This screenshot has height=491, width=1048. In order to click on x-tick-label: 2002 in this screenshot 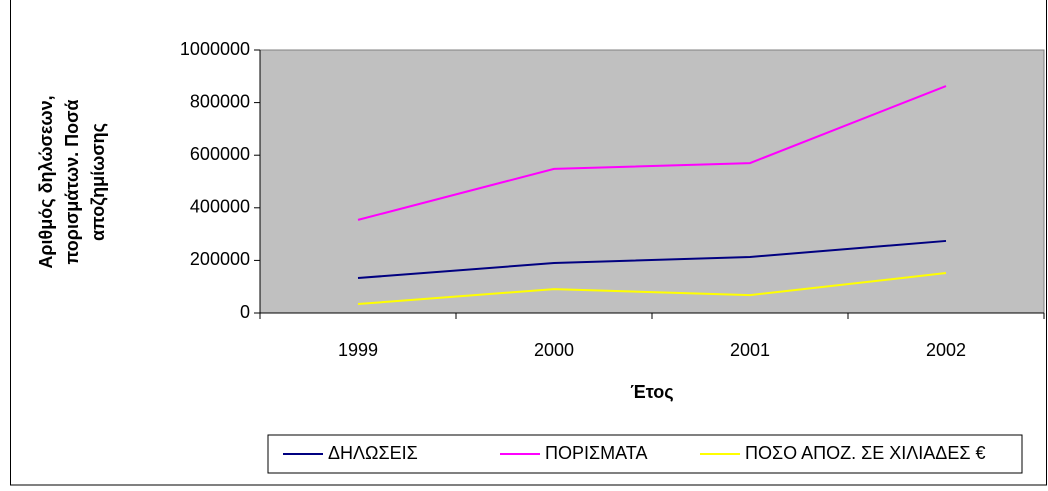, I will do `click(946, 350)`.